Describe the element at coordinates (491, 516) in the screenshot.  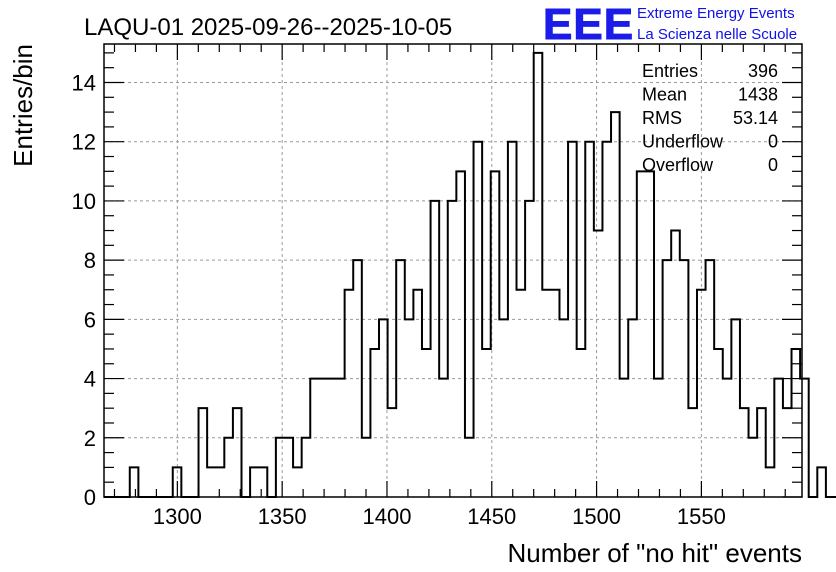
I see `x-tick-label: 1450` at that location.